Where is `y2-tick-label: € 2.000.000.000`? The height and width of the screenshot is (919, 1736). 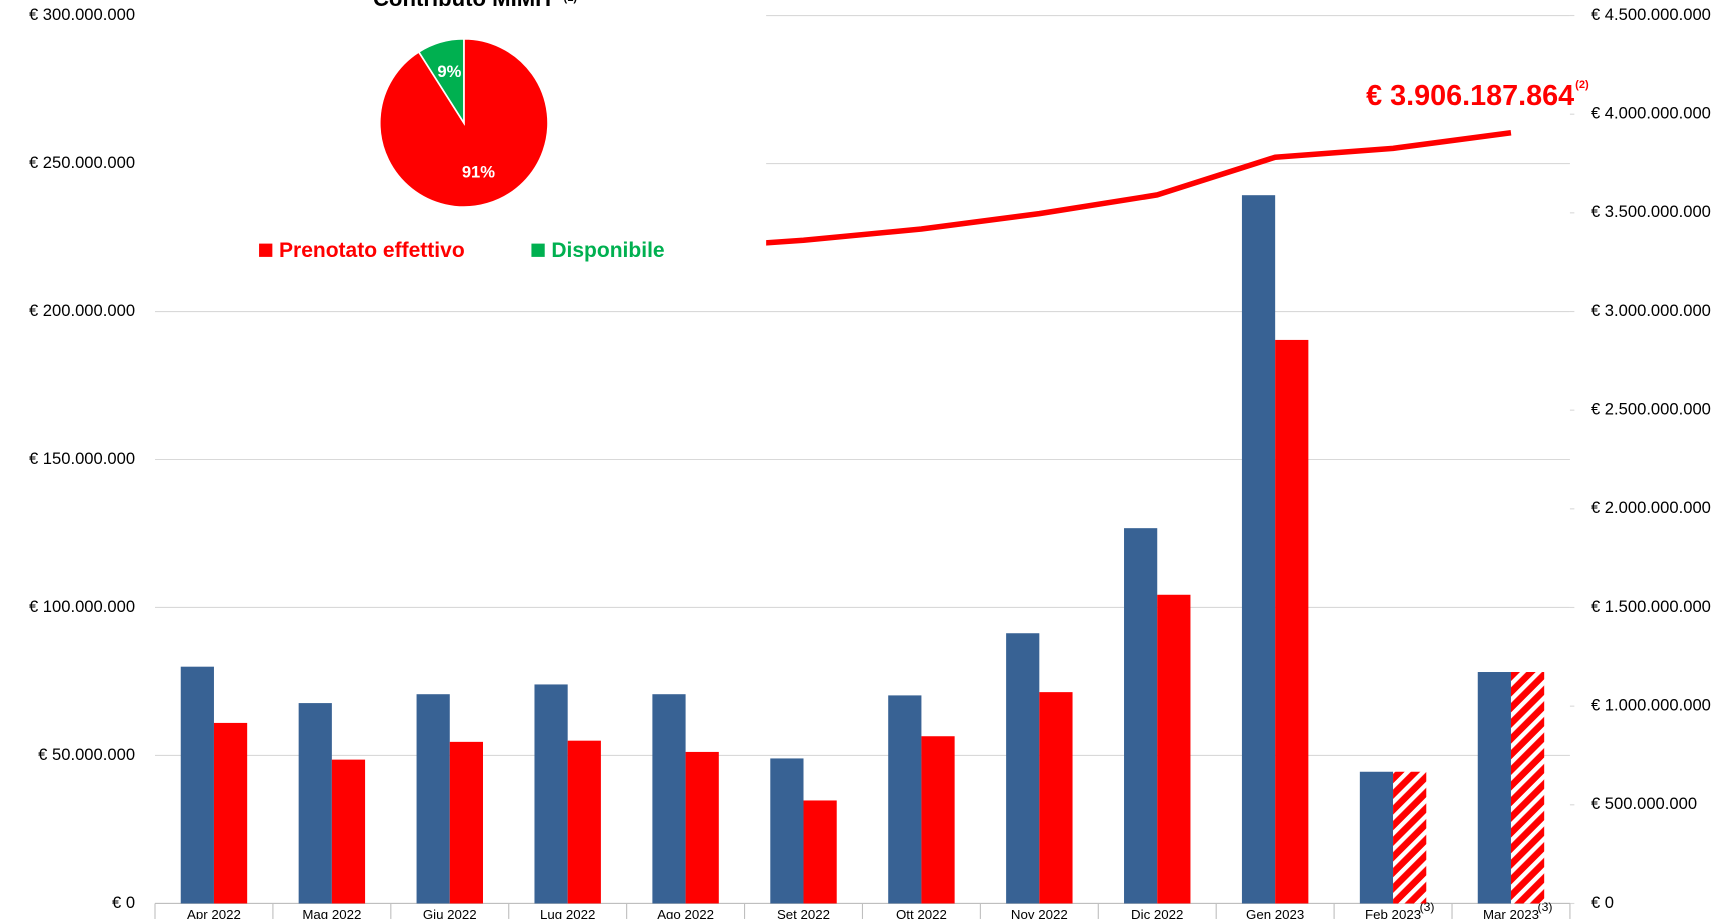
y2-tick-label: € 2.000.000.000 is located at coordinates (1651, 507).